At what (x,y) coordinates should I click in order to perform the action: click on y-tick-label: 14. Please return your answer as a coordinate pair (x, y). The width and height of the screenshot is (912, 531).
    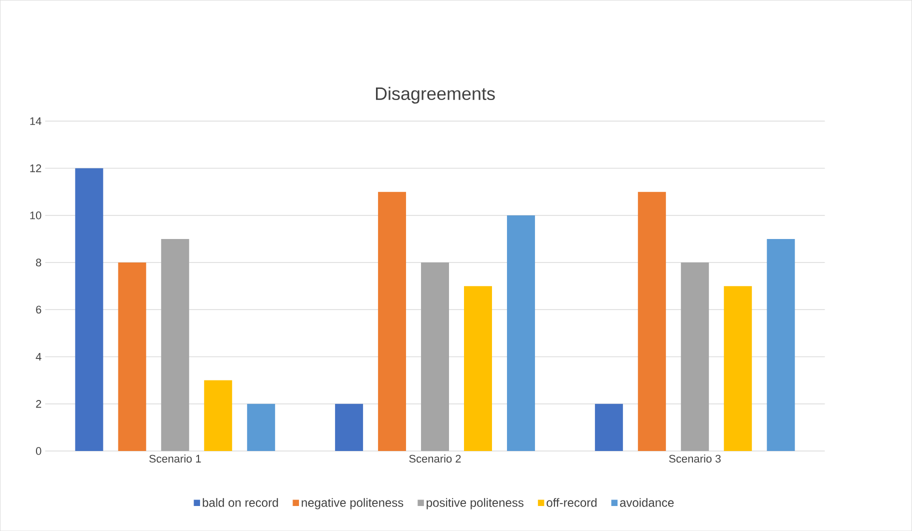
    Looking at the image, I should click on (36, 121).